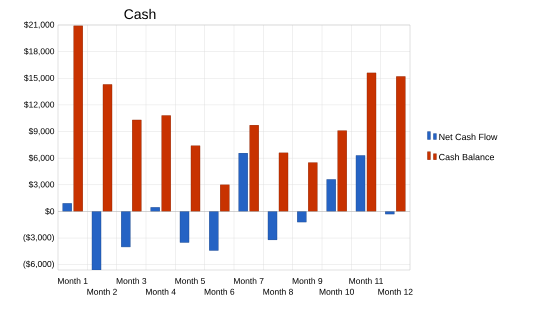 The image size is (550, 318). What do you see at coordinates (190, 281) in the screenshot?
I see `x-tick-label: Month 5` at bounding box center [190, 281].